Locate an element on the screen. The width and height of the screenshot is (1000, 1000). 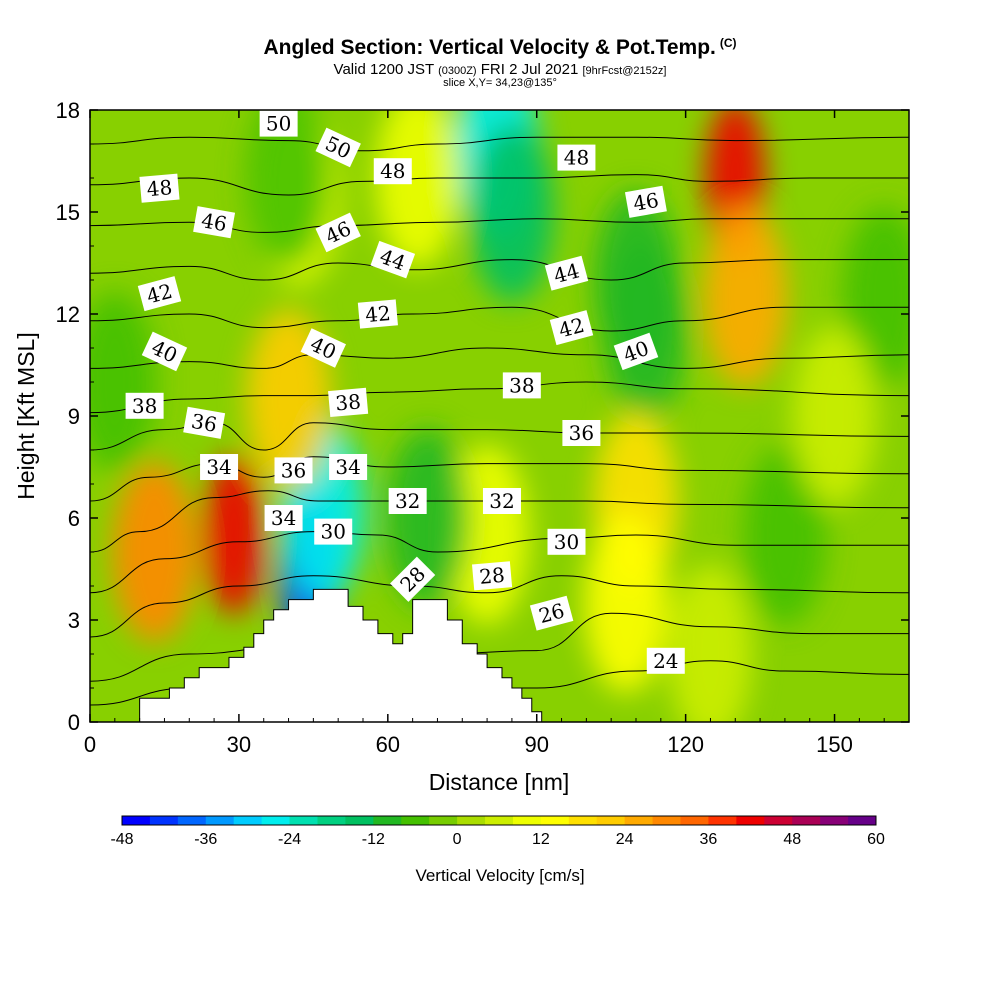
subtitle-forecast: [9hrFcst@2152z] is located at coordinates (624, 71).